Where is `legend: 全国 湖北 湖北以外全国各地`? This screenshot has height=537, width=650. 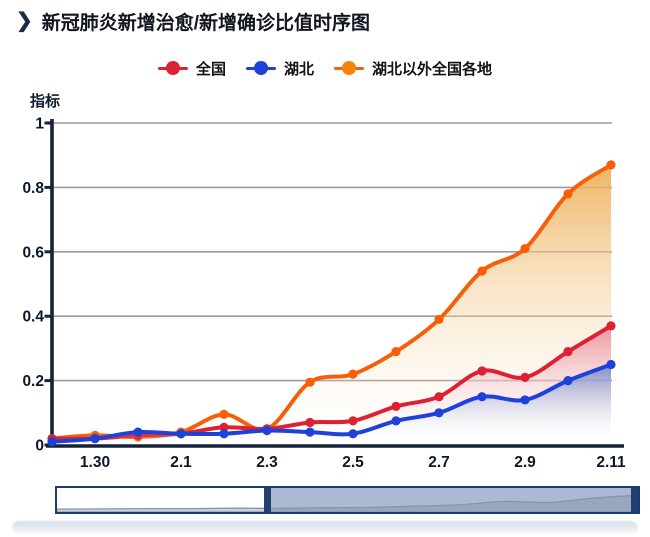
legend: 全国 湖北 湖北以外全国各地 is located at coordinates (325, 68).